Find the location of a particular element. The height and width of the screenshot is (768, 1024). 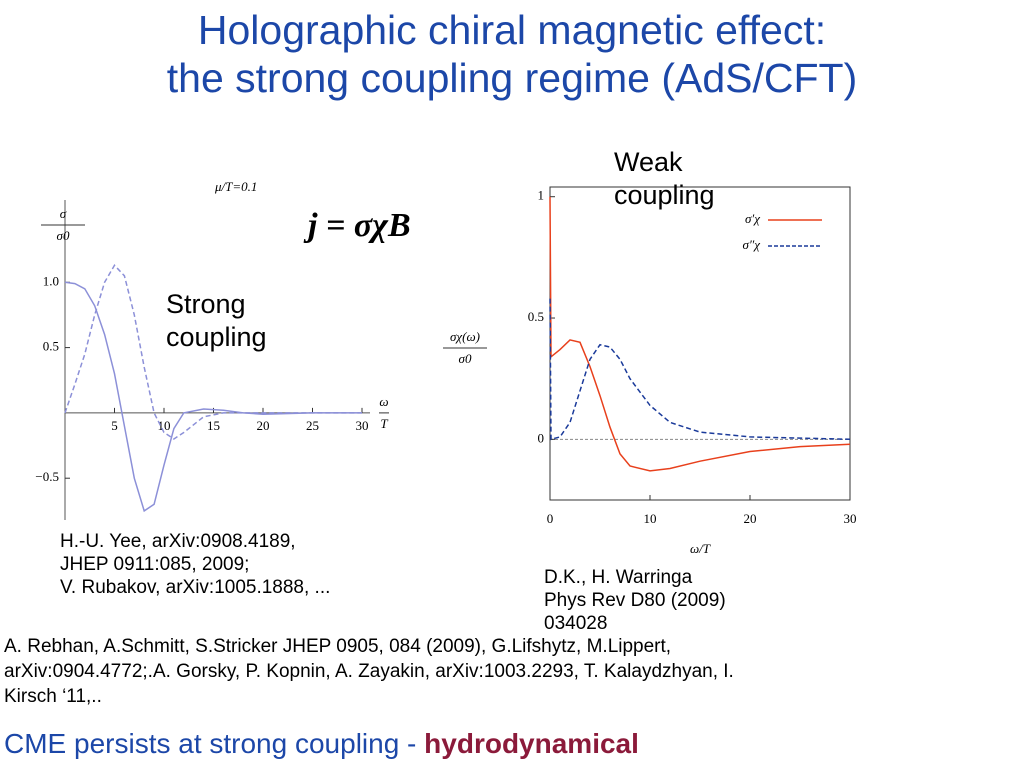

plot-frame is located at coordinates (700, 343).